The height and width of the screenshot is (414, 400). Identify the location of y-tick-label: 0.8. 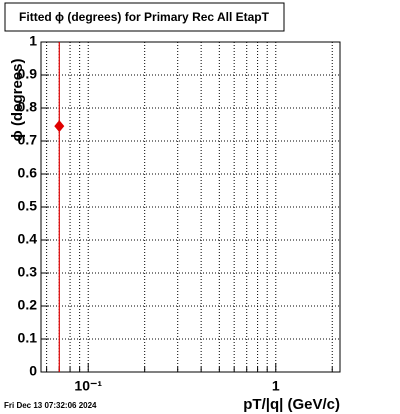
(28, 107).